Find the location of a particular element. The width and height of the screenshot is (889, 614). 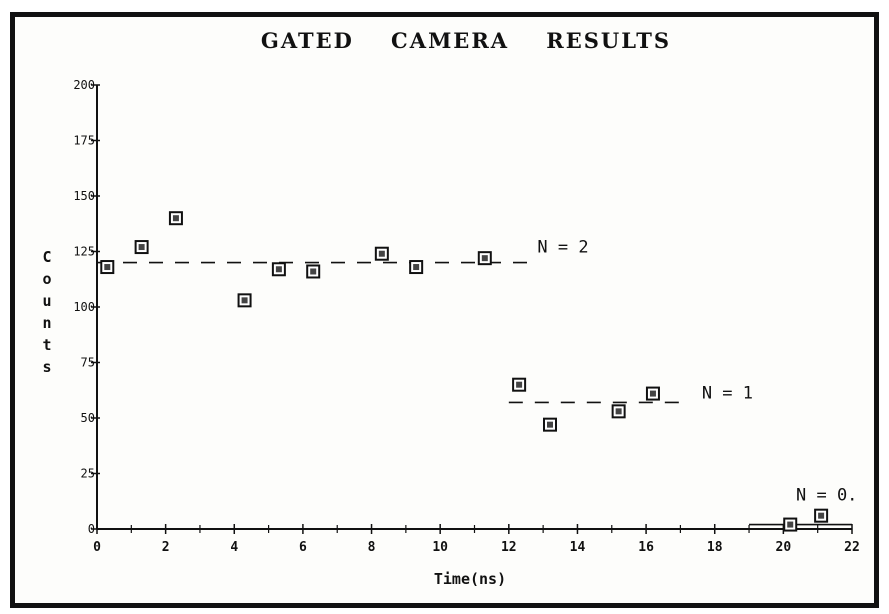

y-tick-label: 75 is located at coordinates (88, 363).